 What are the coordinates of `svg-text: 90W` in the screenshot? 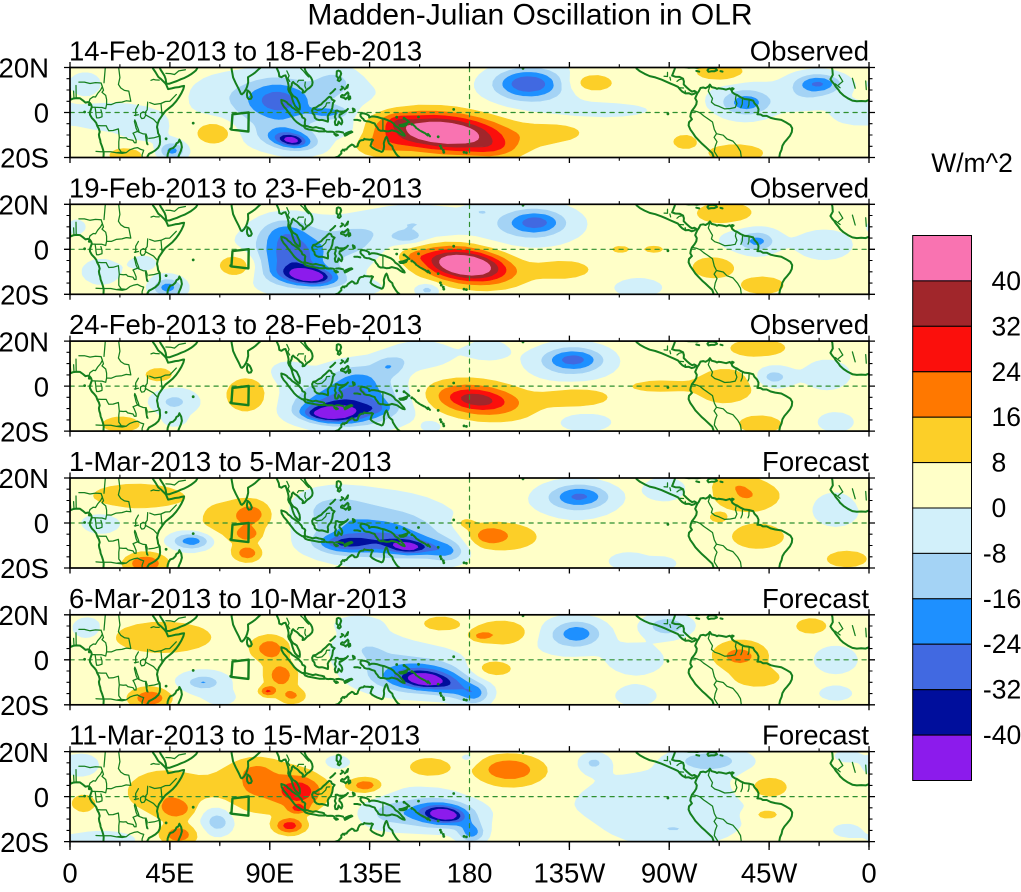 It's located at (669, 873).